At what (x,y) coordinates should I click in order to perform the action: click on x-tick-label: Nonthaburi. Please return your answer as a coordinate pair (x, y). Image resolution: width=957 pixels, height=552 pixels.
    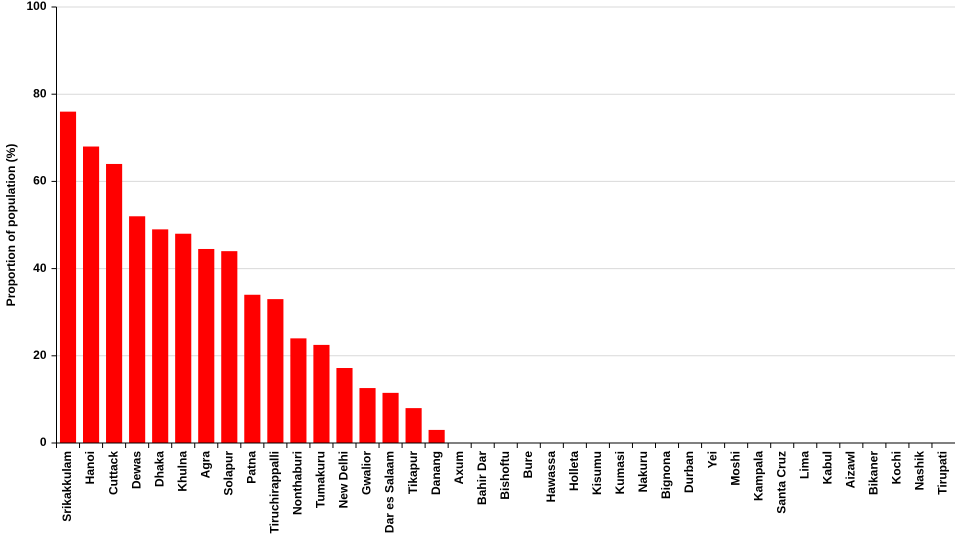
    Looking at the image, I should click on (298, 483).